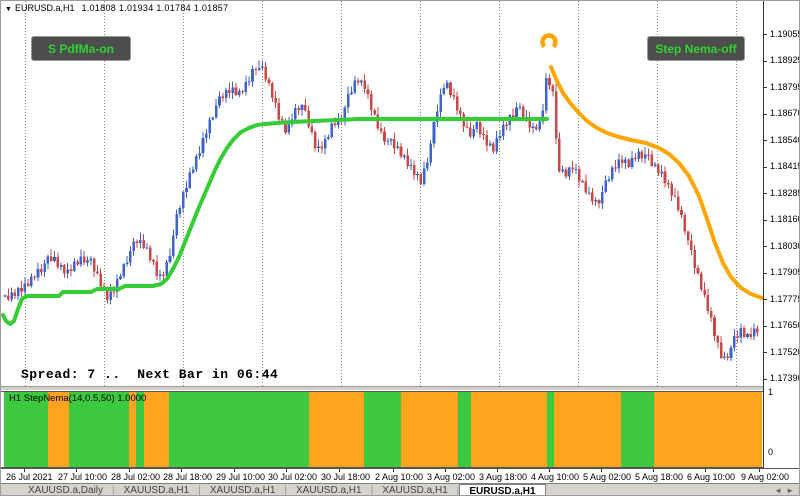 This screenshot has width=800, height=496. What do you see at coordinates (241, 477) in the screenshot?
I see `time-axis-label: 29 Jul 10:00` at bounding box center [241, 477].